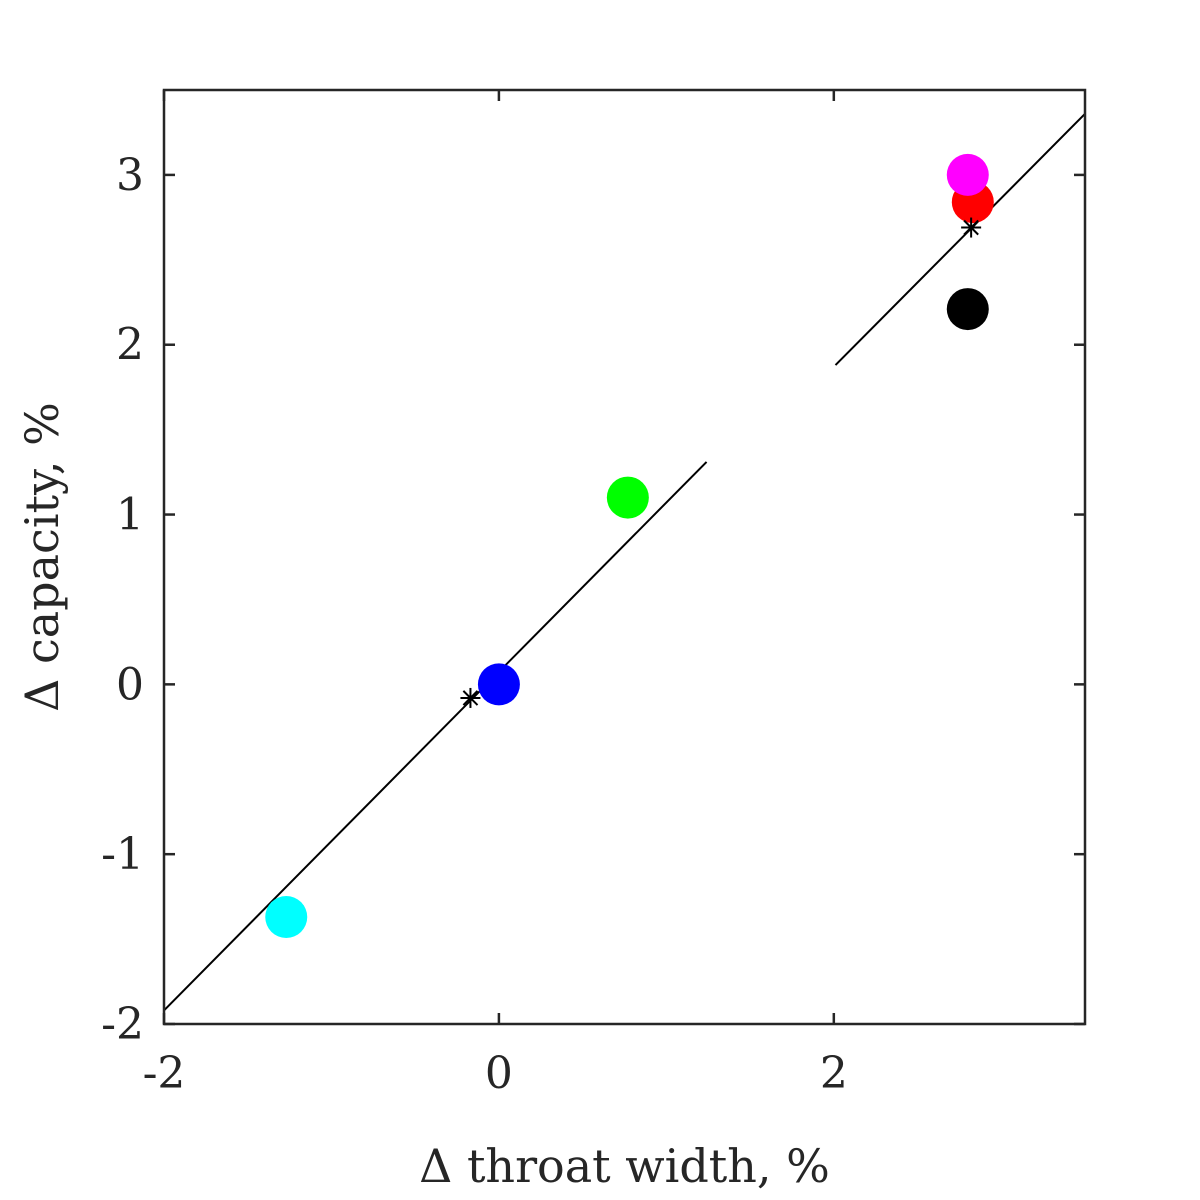  What do you see at coordinates (130, 175) in the screenshot?
I see `y-tick-label: 3` at bounding box center [130, 175].